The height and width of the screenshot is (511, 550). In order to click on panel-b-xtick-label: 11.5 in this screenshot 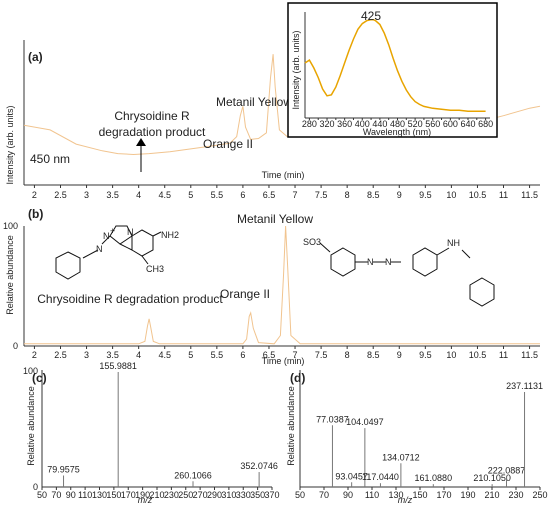, I will do `click(529, 355)`.